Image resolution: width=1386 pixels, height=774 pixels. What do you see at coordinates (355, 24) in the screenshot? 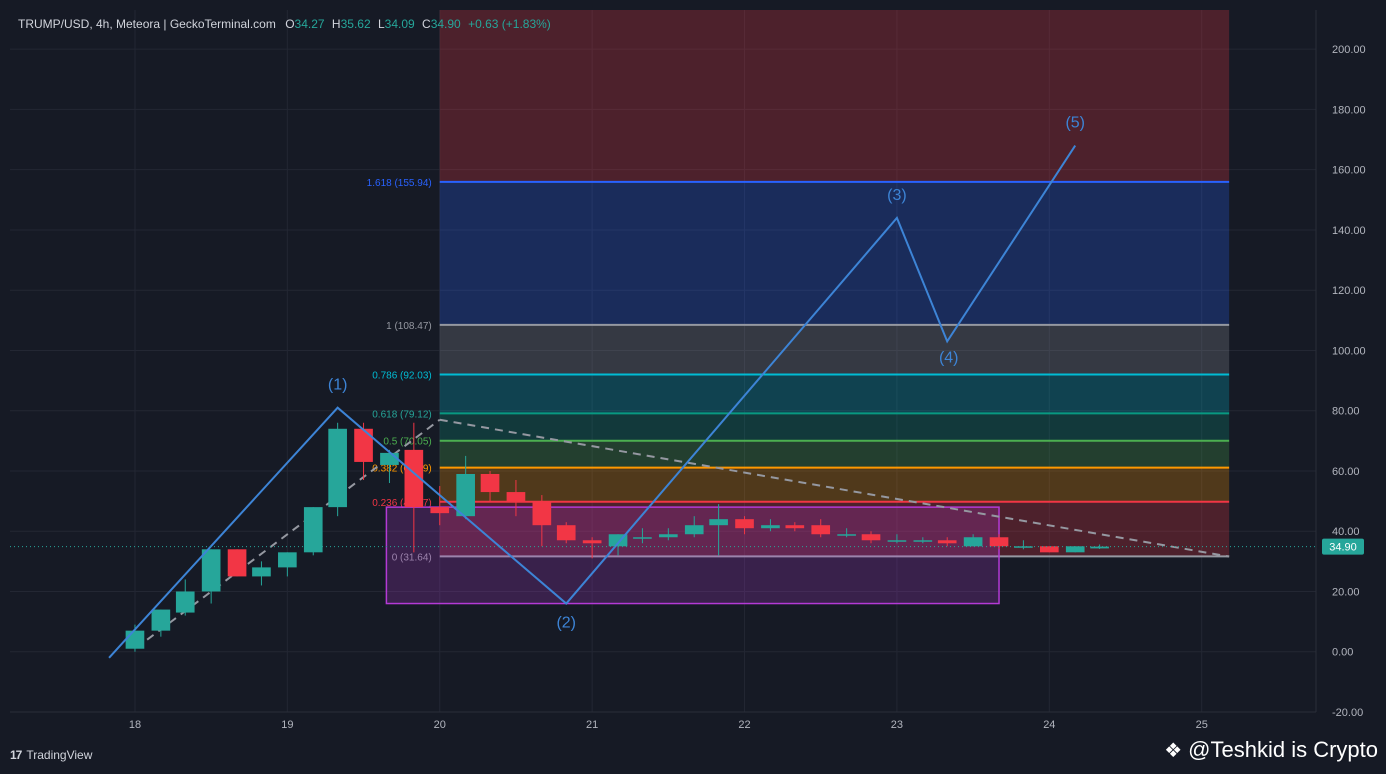
I see `high-value: 35.62` at bounding box center [355, 24].